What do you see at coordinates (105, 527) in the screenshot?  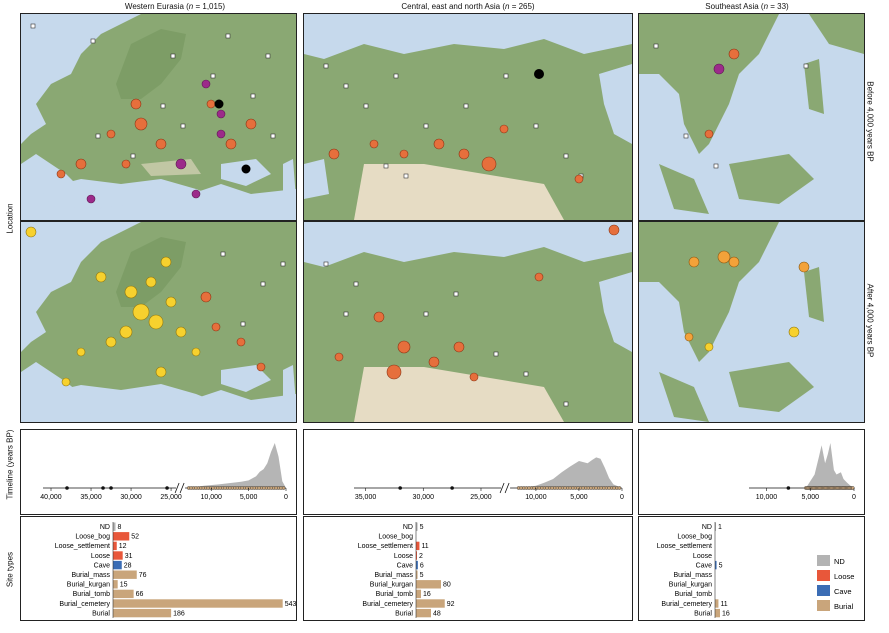 I see `category-label: ND` at bounding box center [105, 527].